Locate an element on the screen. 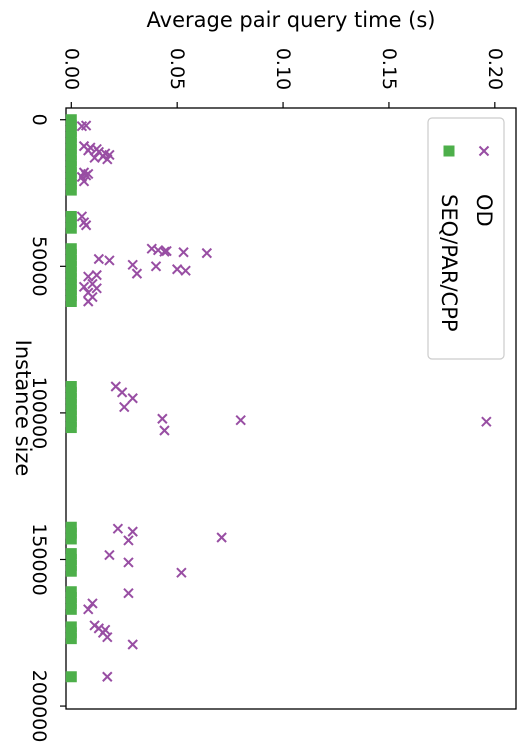 The image size is (524, 750). legend: OD SEQ/PAR/CPP is located at coordinates (466, 238).